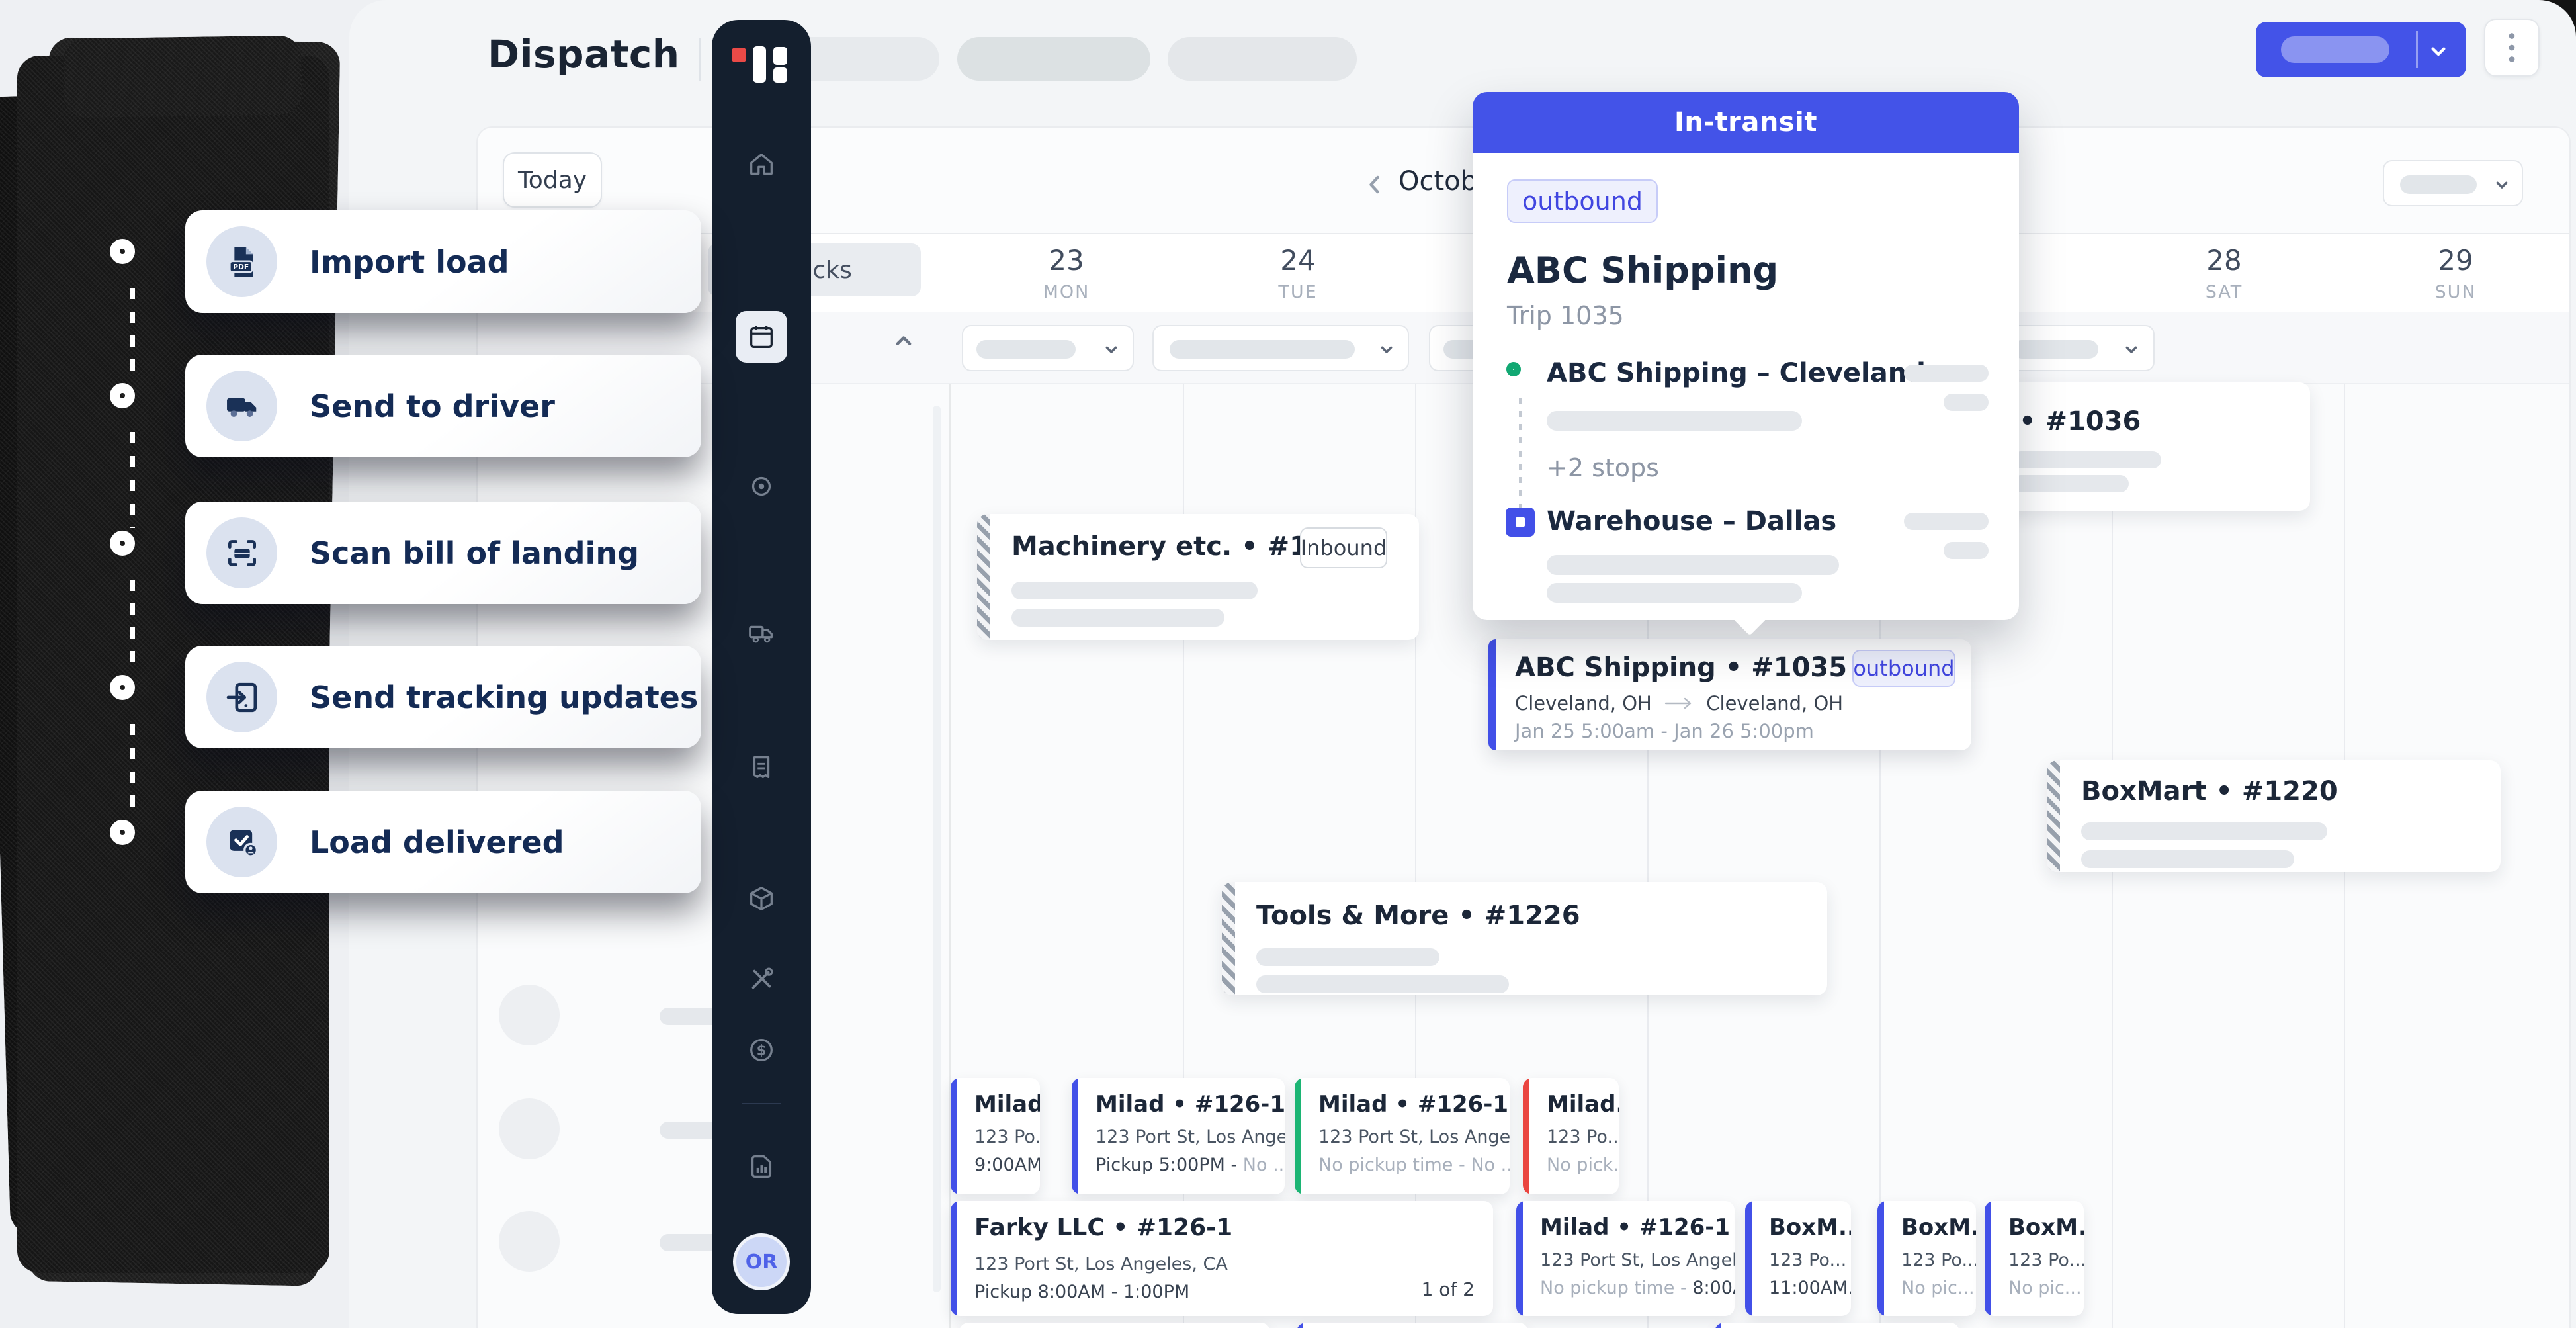  What do you see at coordinates (552, 180) in the screenshot?
I see `today-button: Today` at bounding box center [552, 180].